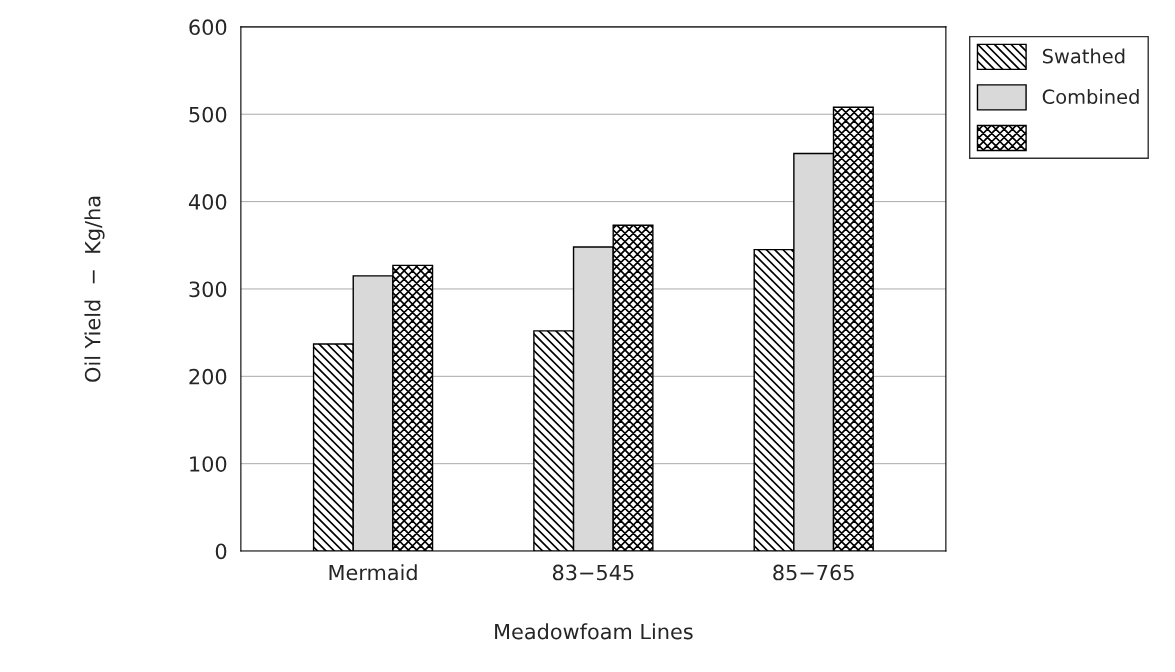 The width and height of the screenshot is (1175, 672). Describe the element at coordinates (813, 572) in the screenshot. I see `x-tick-label: 85−765` at that location.